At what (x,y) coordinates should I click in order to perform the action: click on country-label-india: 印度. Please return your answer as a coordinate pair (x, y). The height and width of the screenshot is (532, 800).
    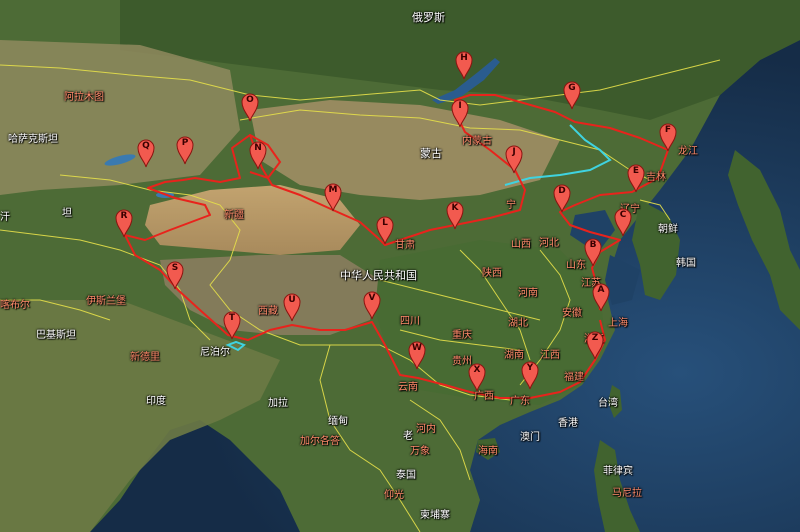
    Looking at the image, I should click on (156, 401).